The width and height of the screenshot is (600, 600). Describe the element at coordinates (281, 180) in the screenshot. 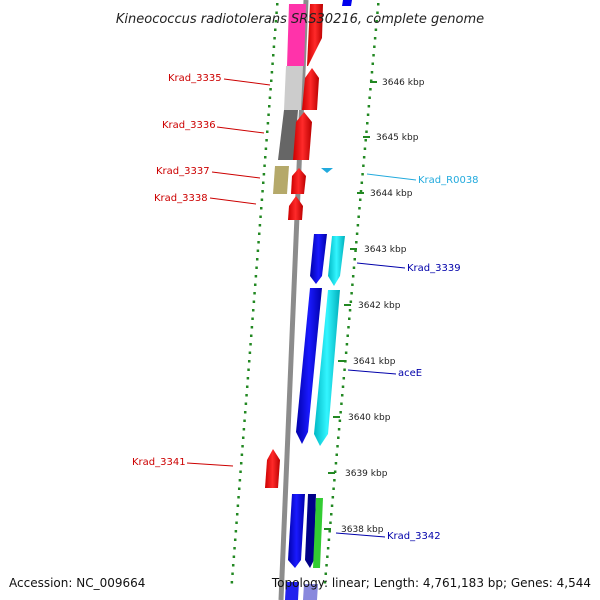

I see `gene-krad-3337-khaki` at that location.